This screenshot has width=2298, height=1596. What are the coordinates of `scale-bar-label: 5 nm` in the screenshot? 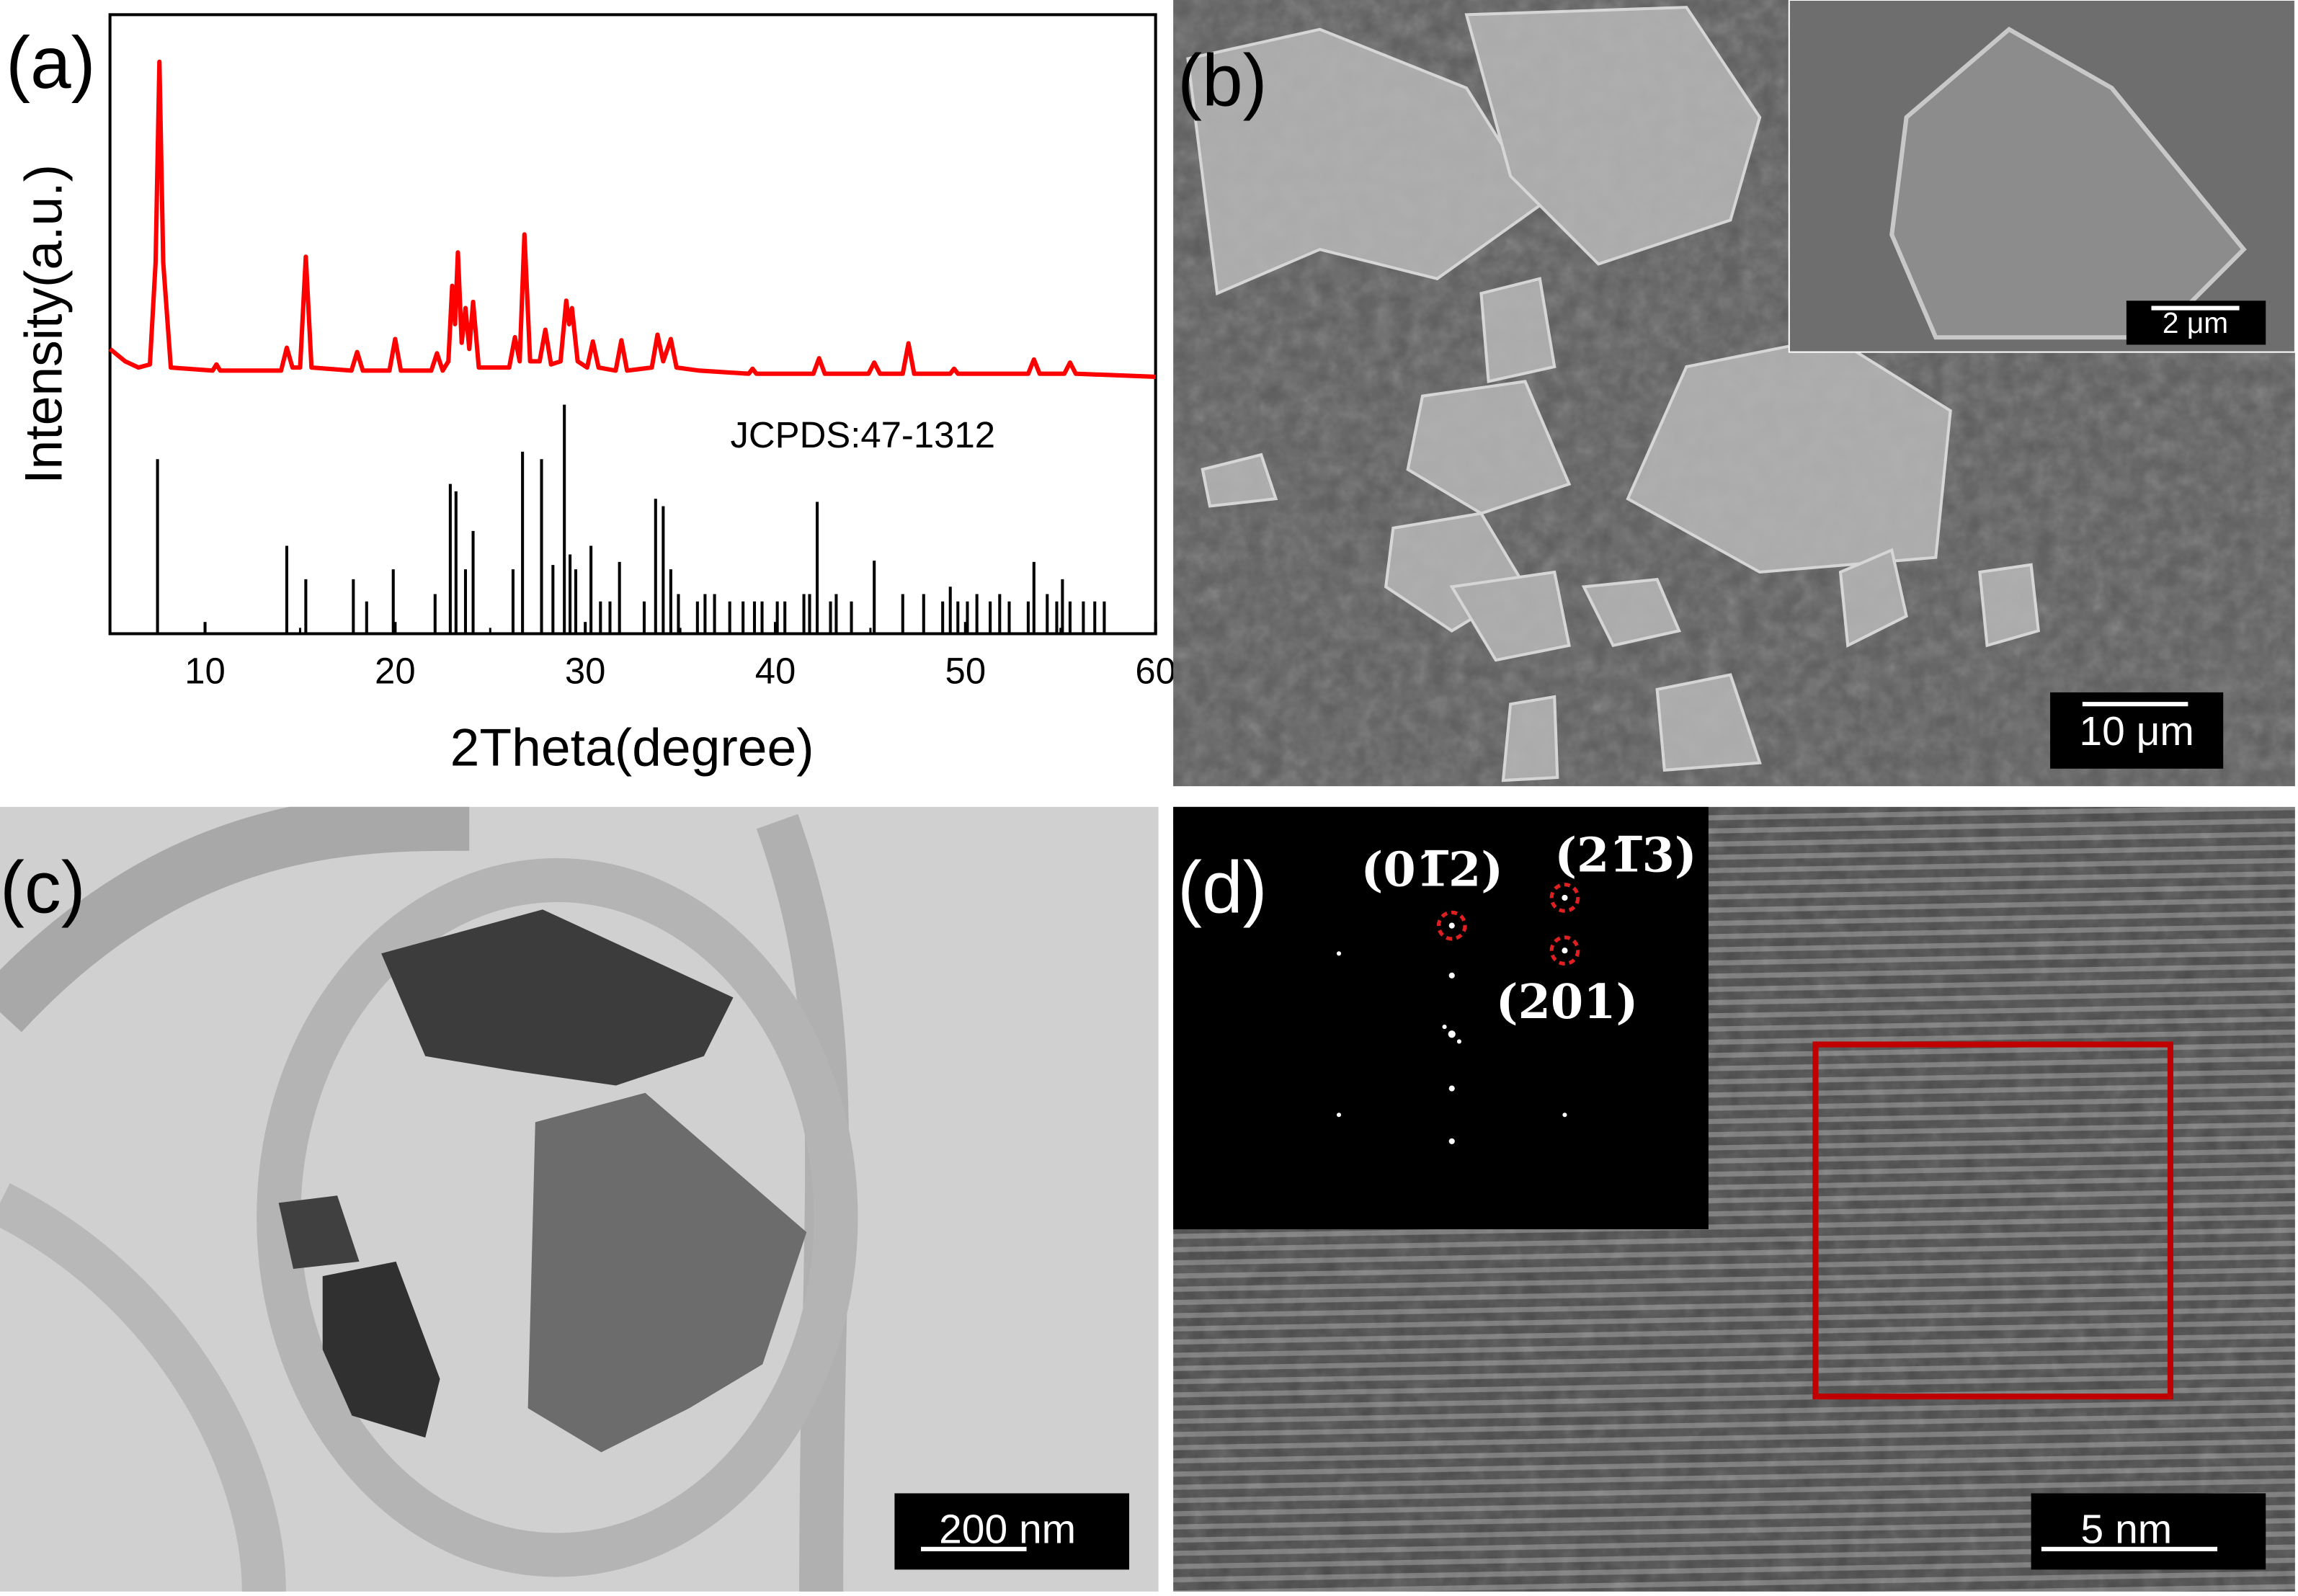 It's located at (2127, 1530).